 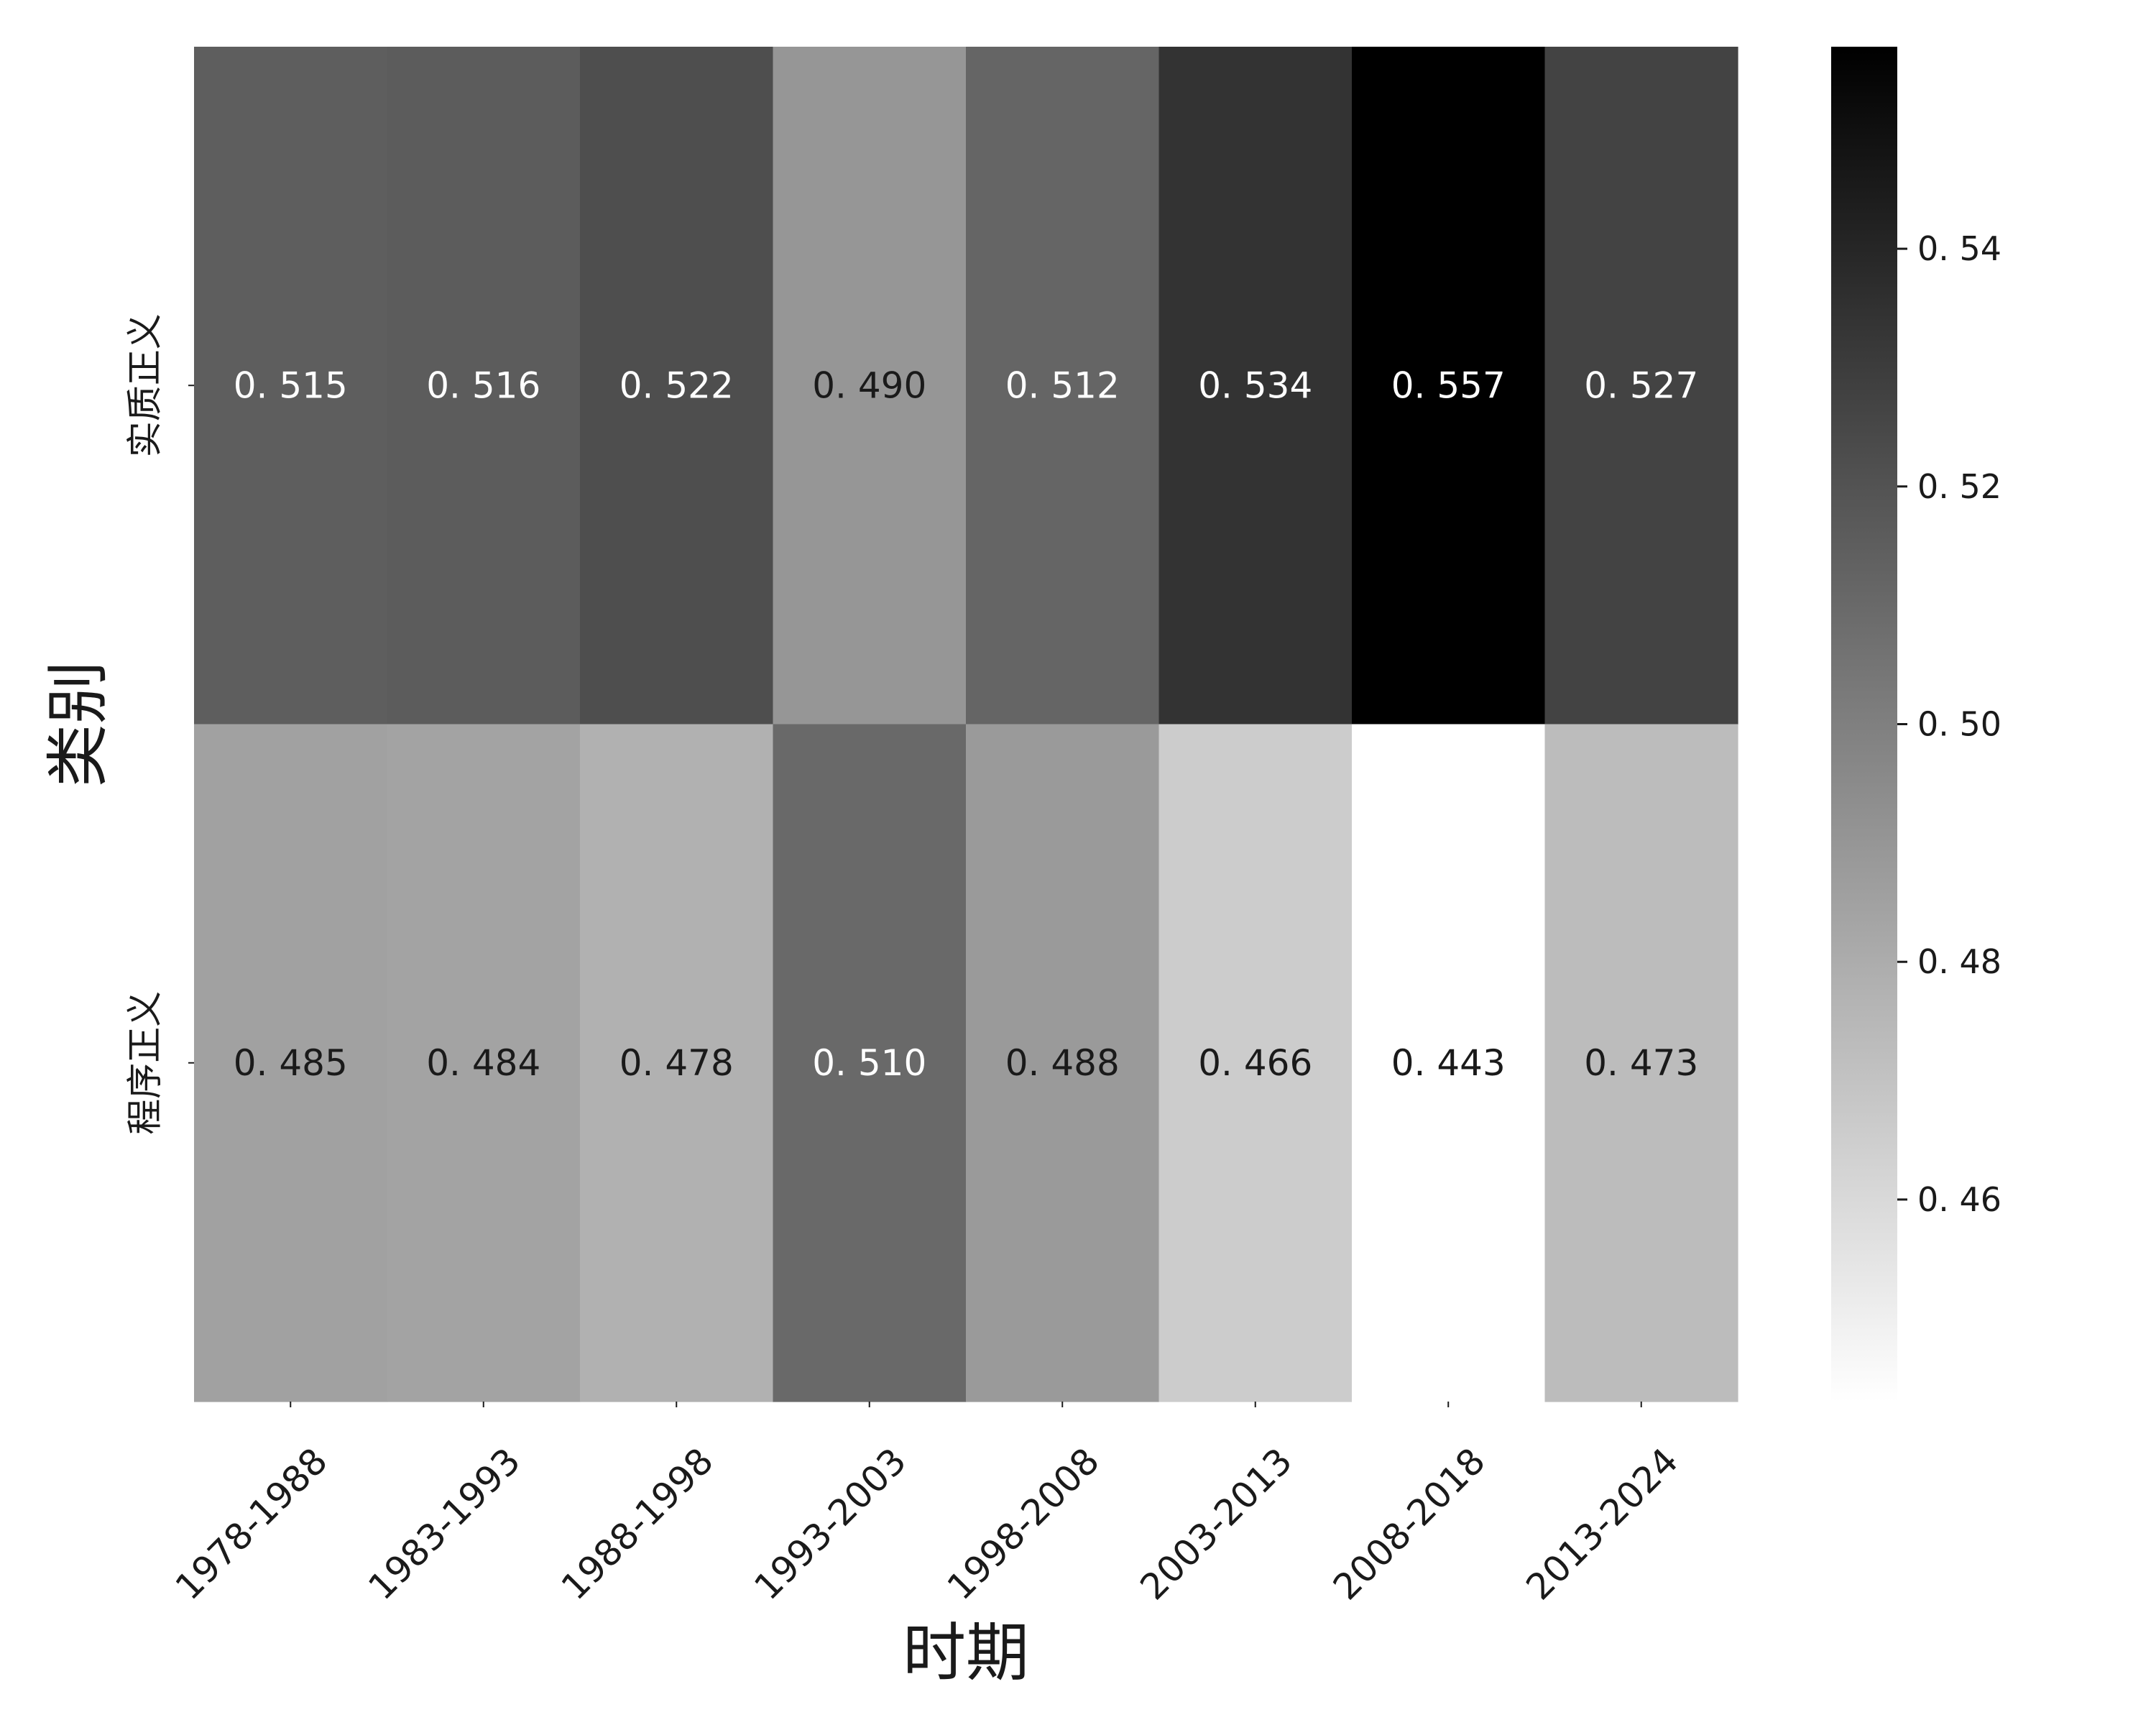 I want to click on cell-value-label: 0. 512, so click(x=1063, y=385).